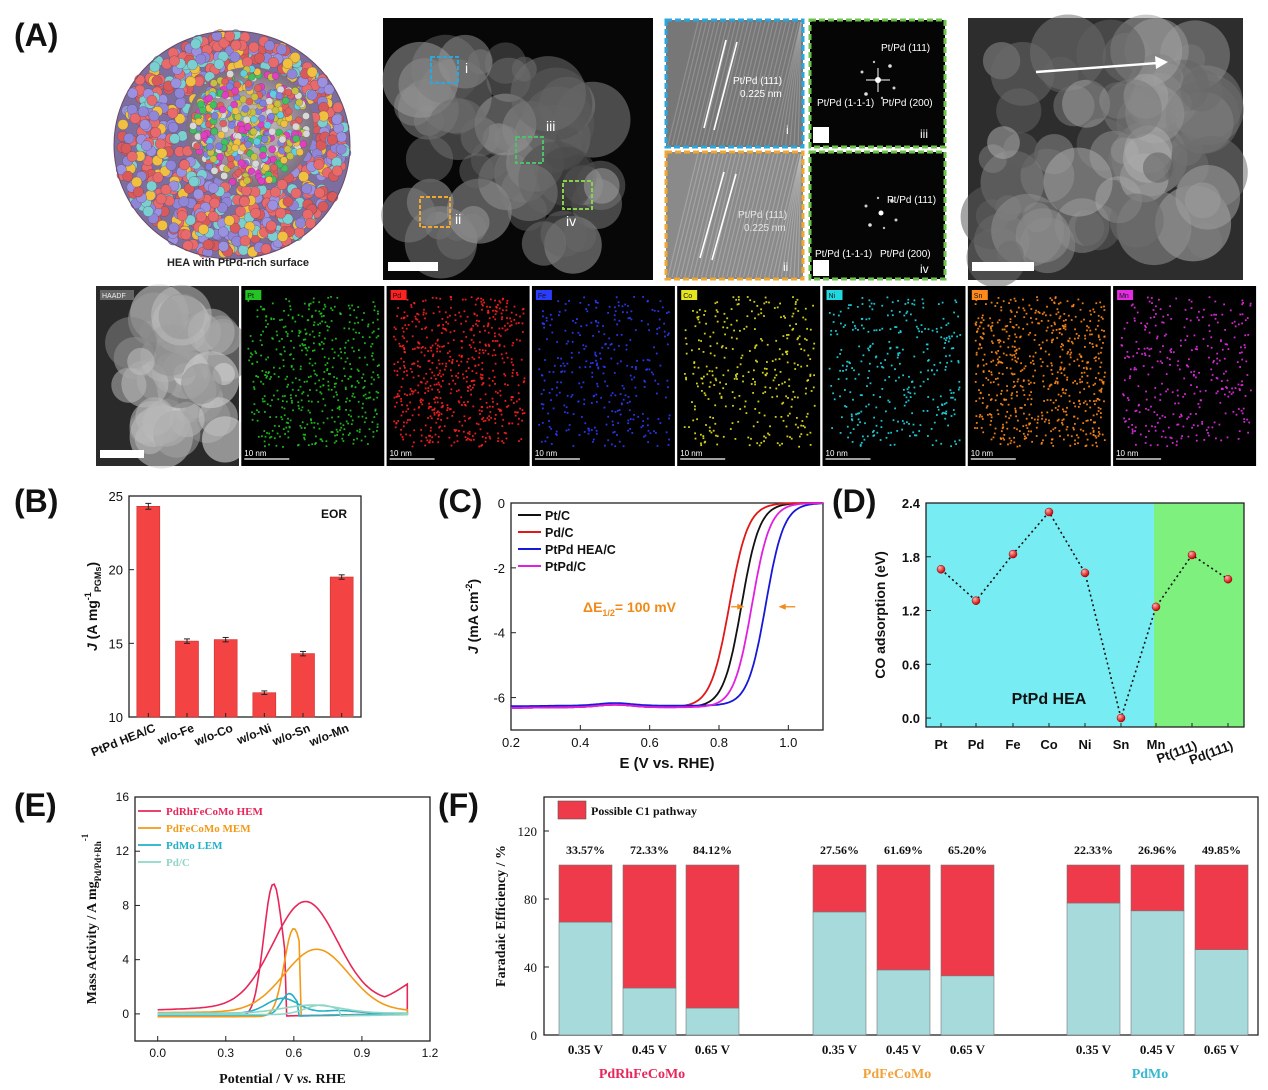  I want to click on e-xlabel: Potential / V vs. RHE, so click(282, 1079).